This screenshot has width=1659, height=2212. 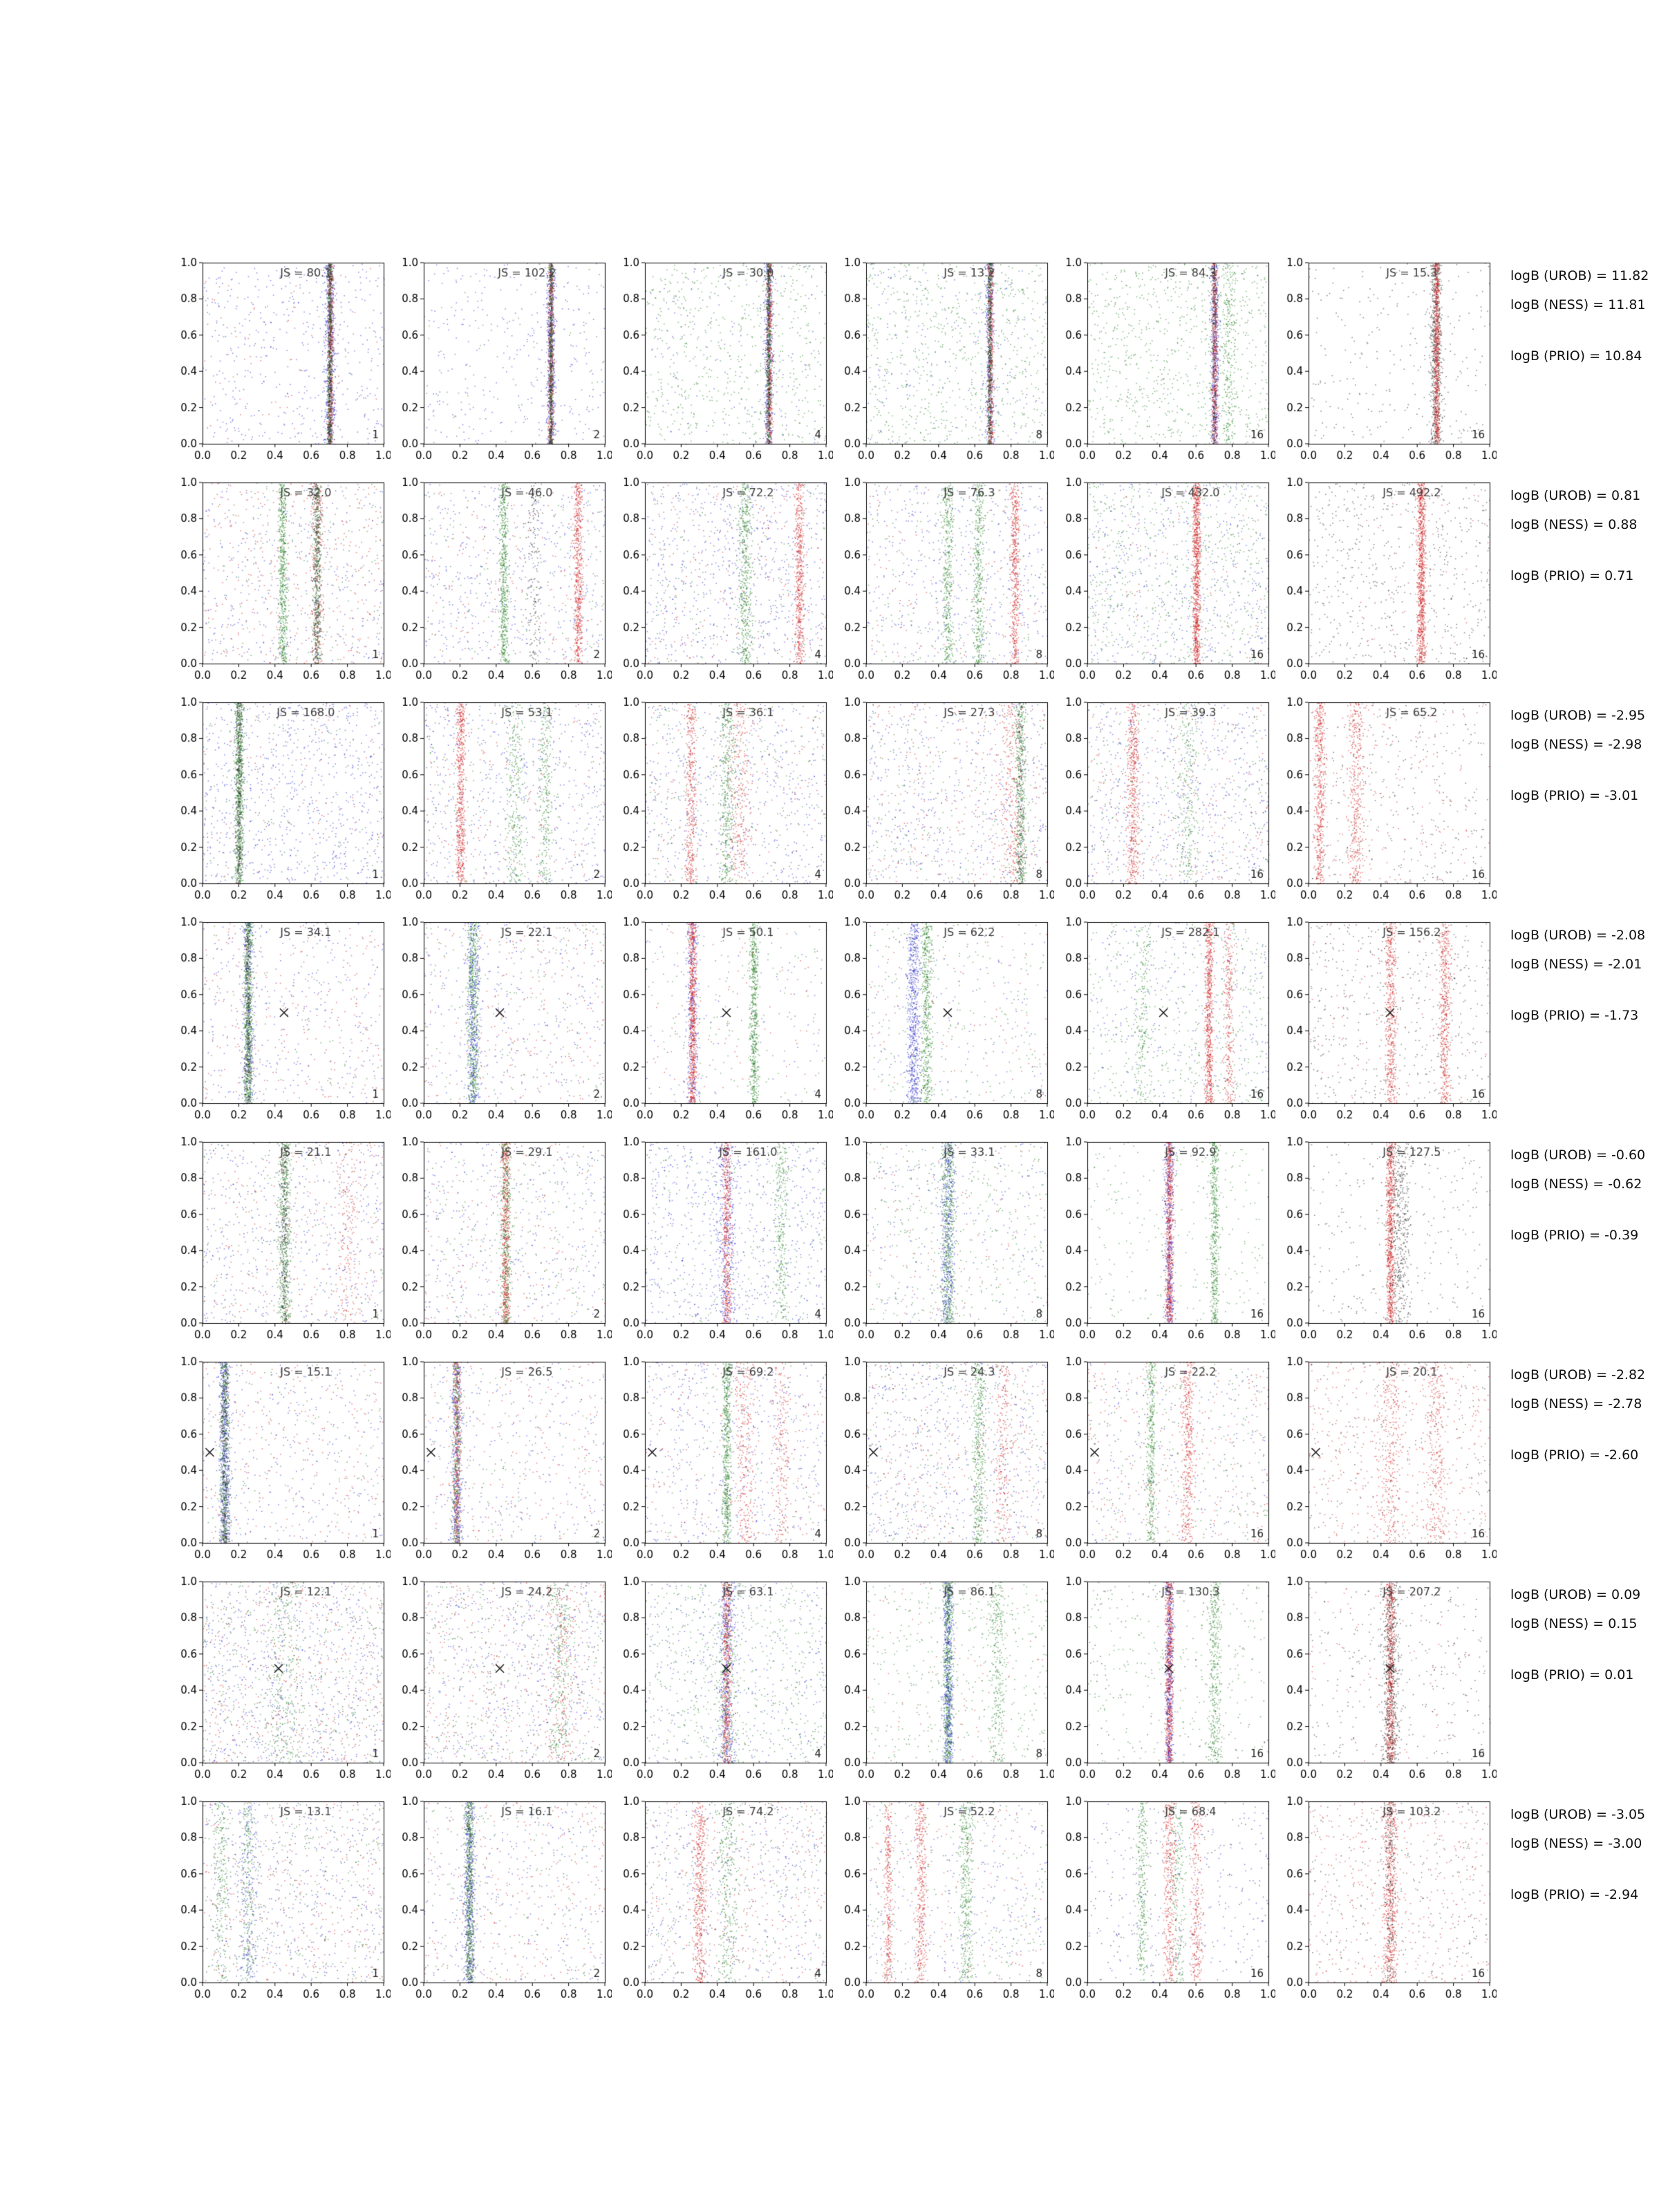 I want to click on logb-annotation: logB (UROB) = 0.09, so click(x=1576, y=1595).